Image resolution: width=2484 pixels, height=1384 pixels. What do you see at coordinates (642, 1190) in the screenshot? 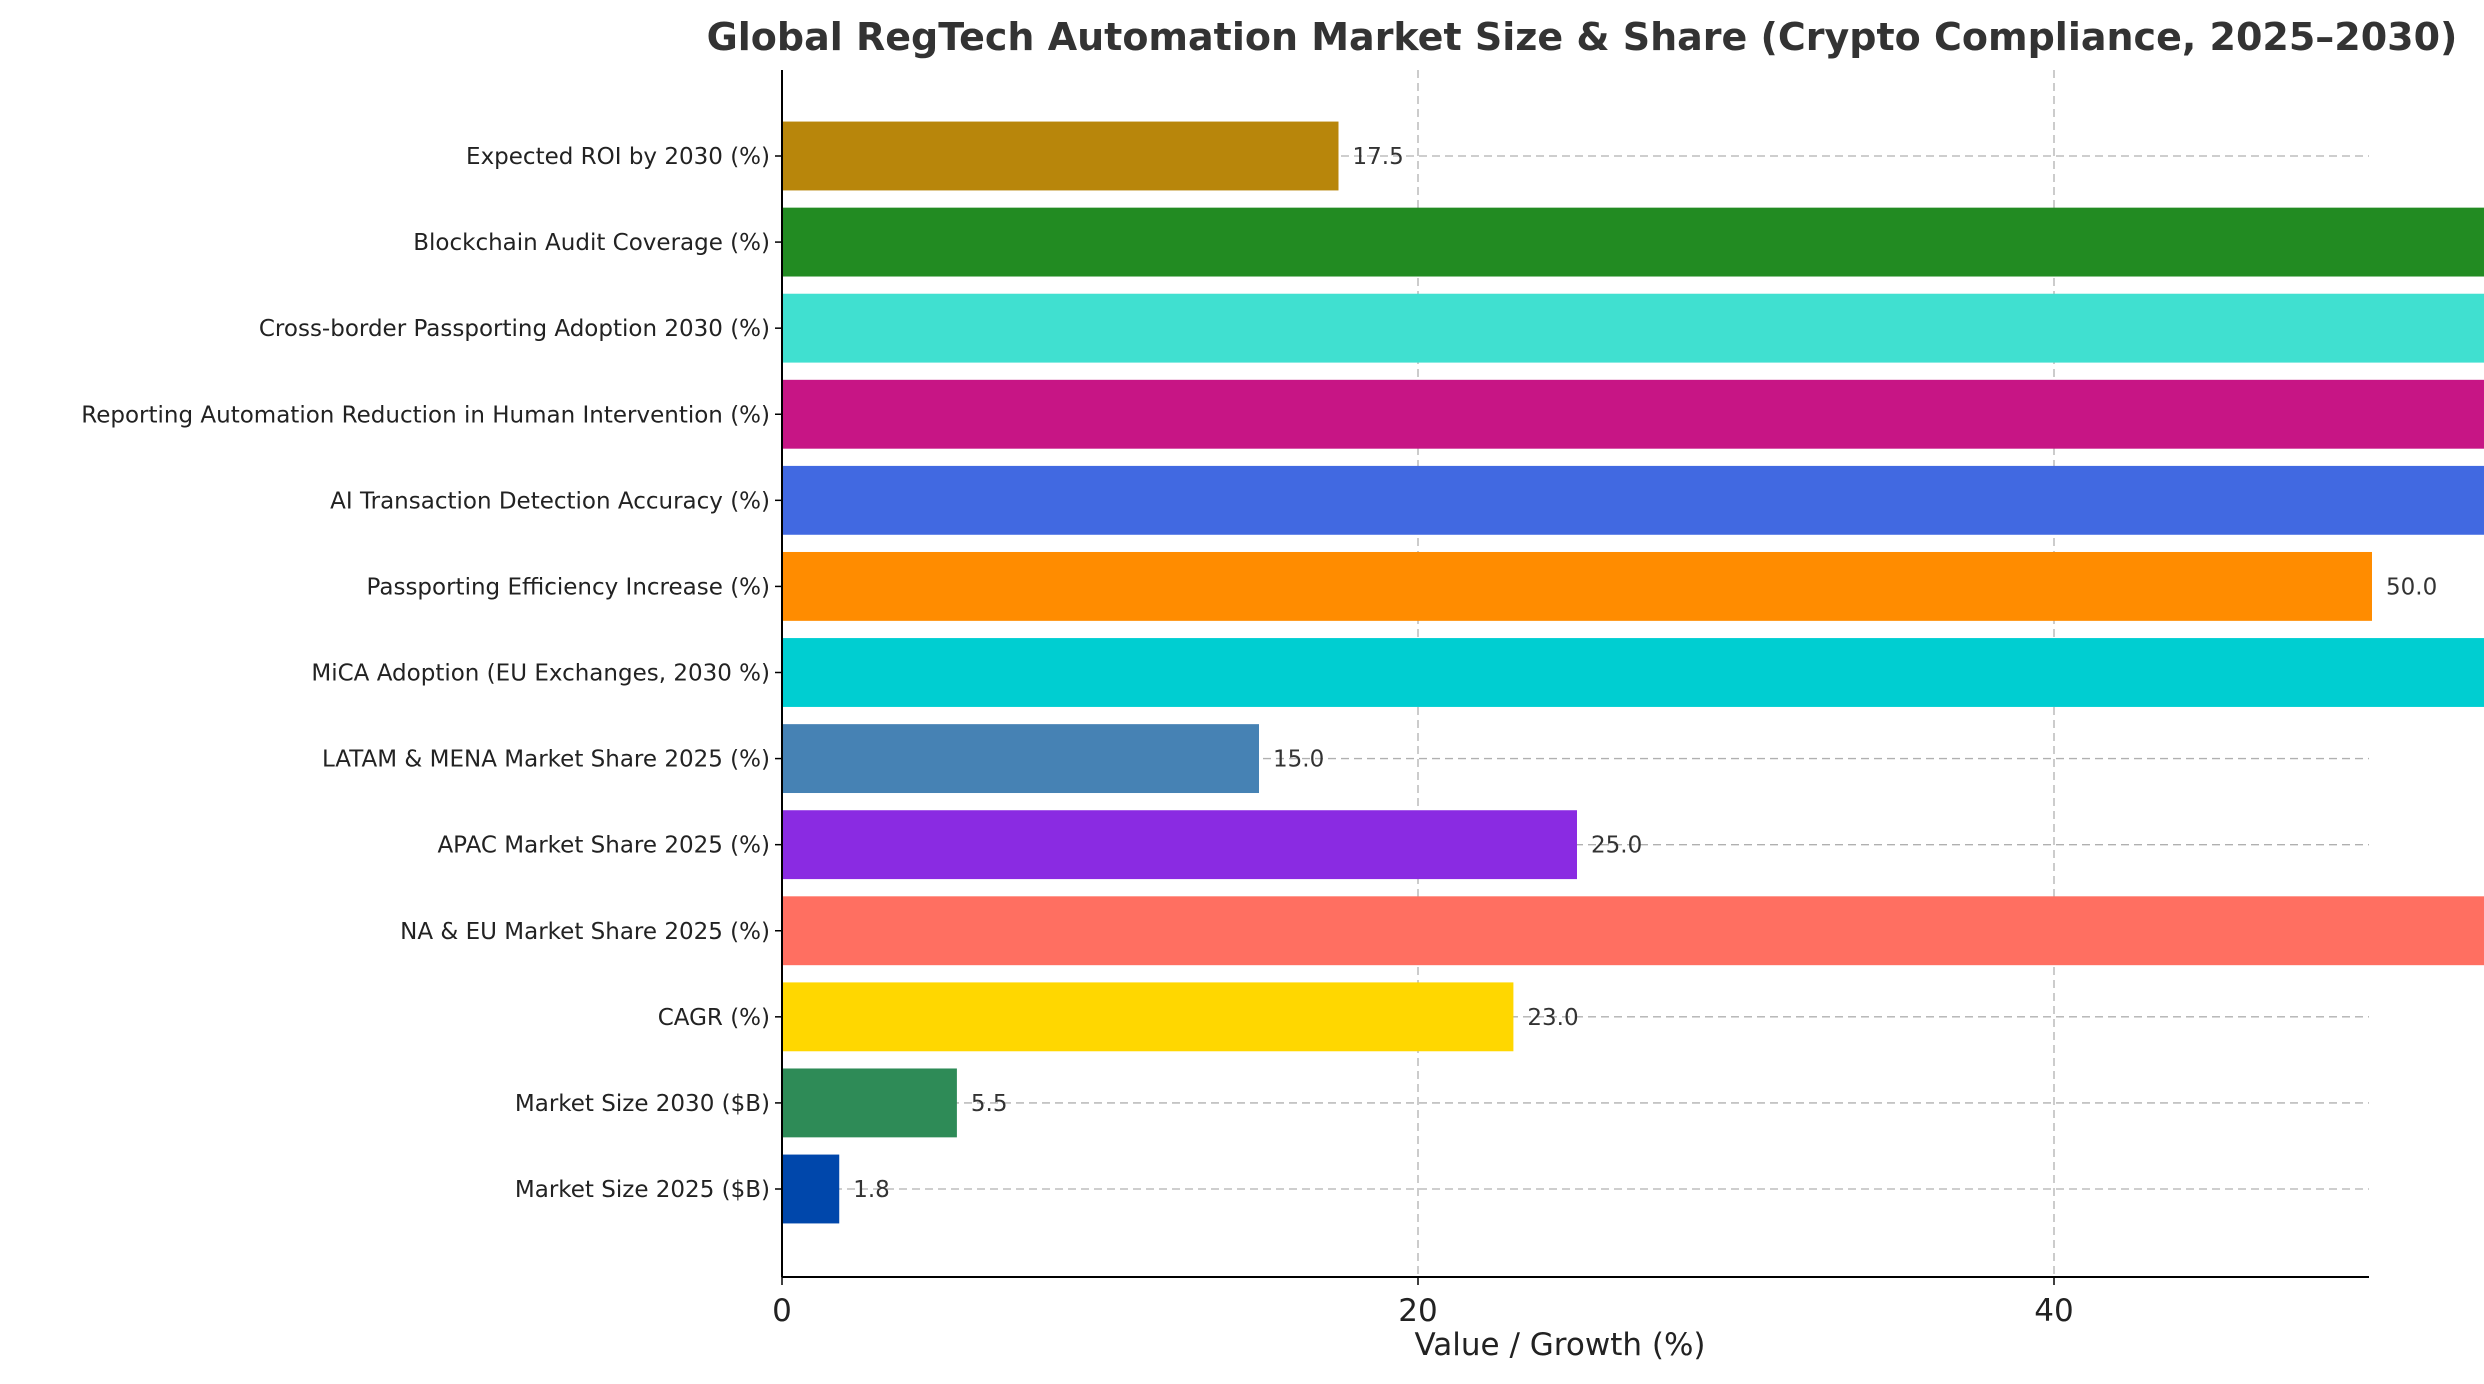
I see `y-tick-label: Market Size 2025 ($B)` at bounding box center [642, 1190].